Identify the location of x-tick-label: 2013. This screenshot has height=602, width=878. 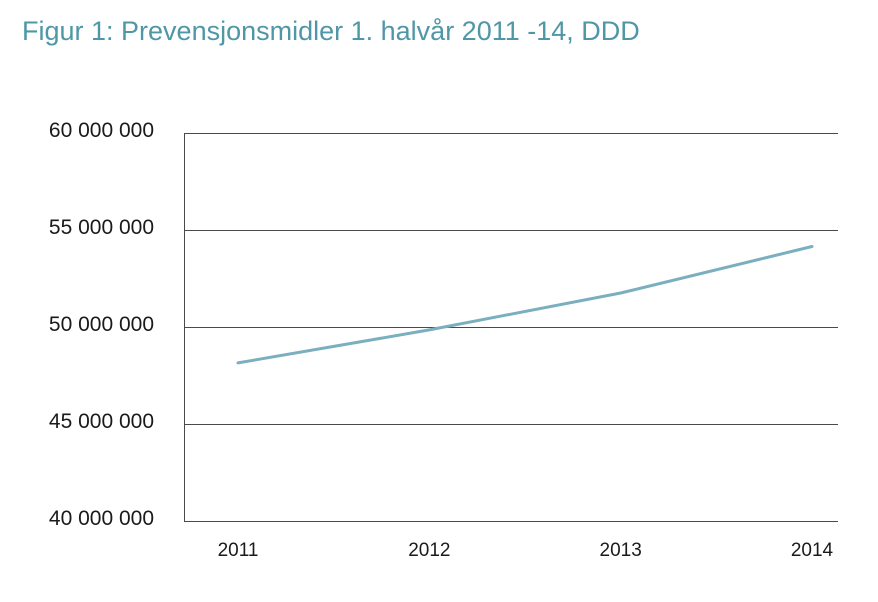
(621, 550).